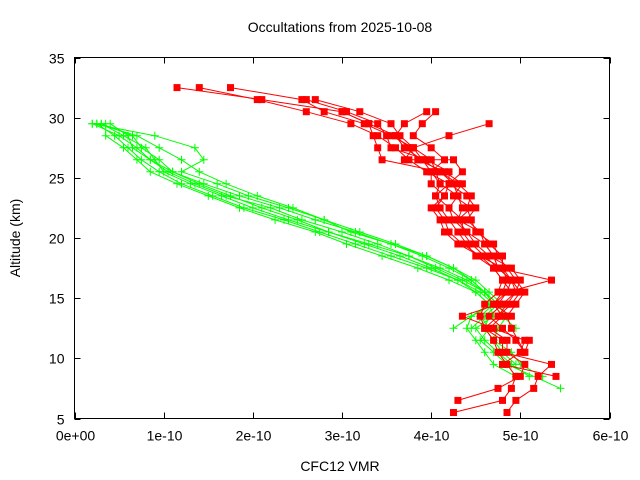 This screenshot has width=640, height=480. What do you see at coordinates (165, 436) in the screenshot?
I see `x-tick-label: 1e-10` at bounding box center [165, 436].